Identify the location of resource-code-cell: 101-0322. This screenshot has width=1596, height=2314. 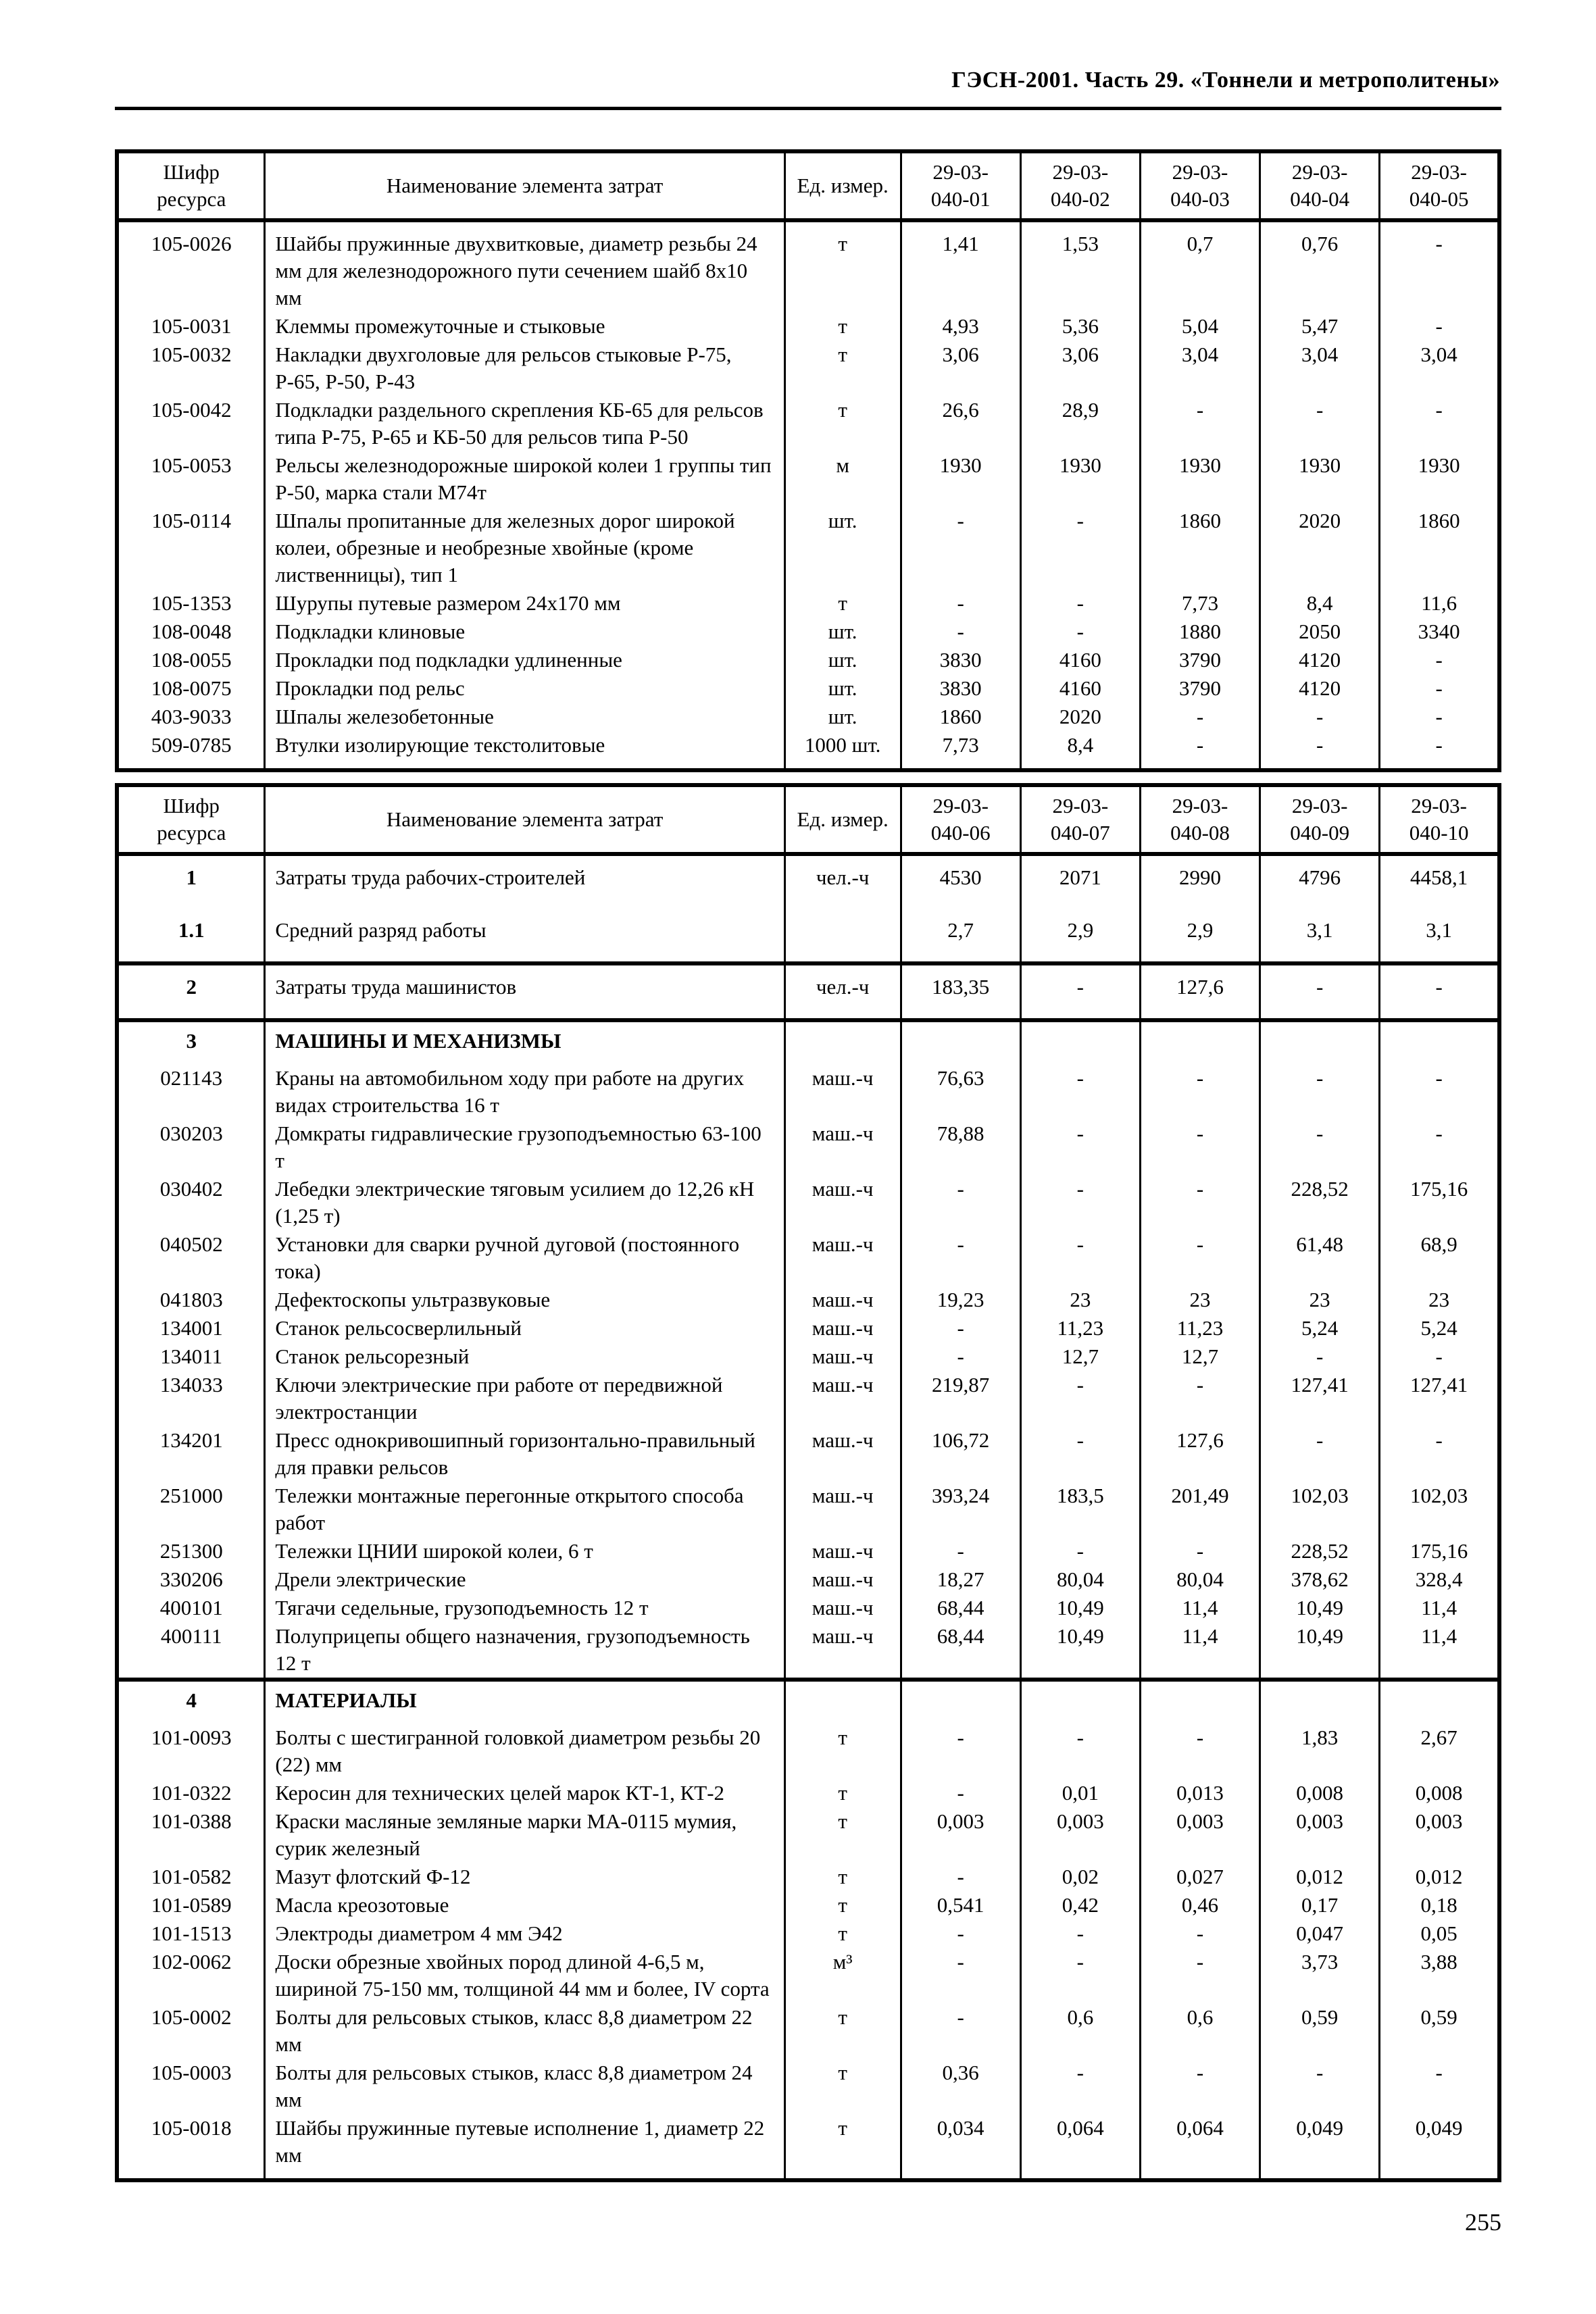
(191, 1793).